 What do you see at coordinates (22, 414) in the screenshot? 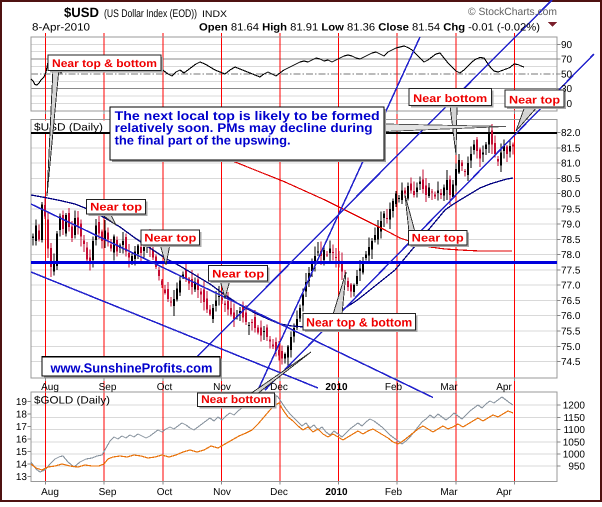
I see `svg-text: 18` at bounding box center [22, 414].